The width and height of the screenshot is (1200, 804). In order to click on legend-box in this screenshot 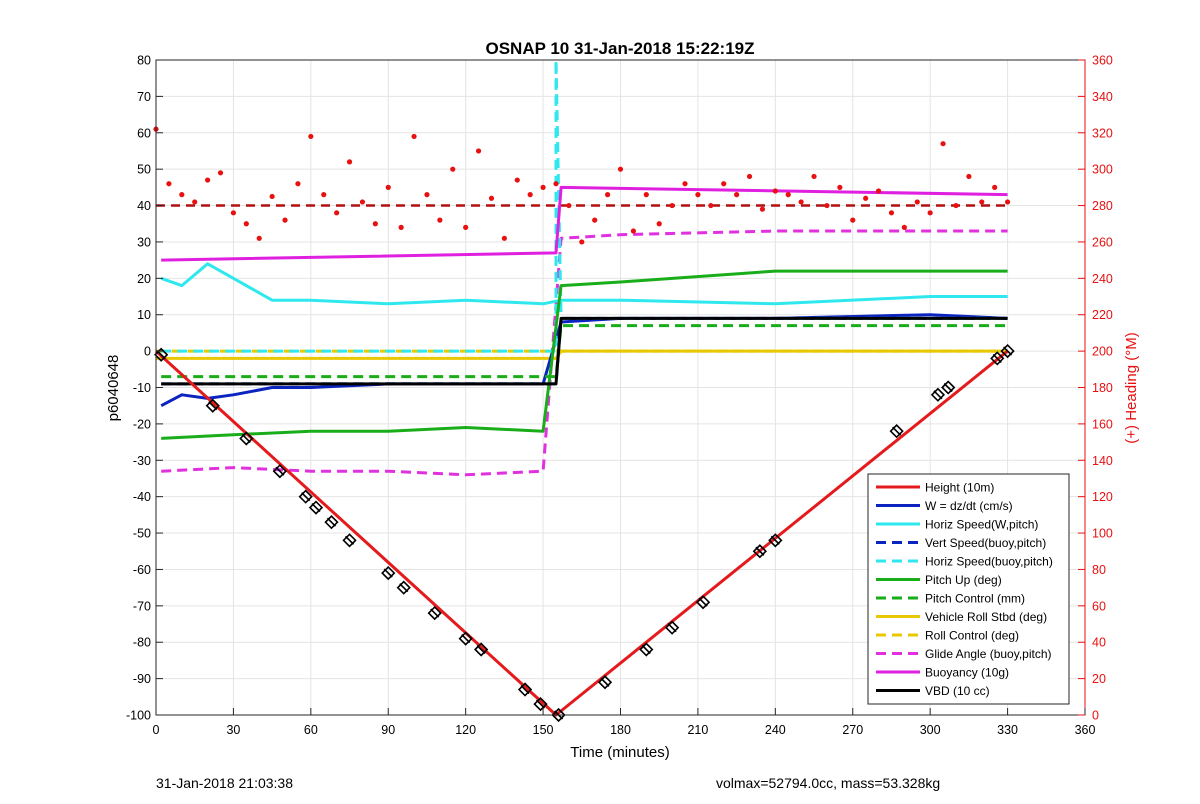, I will do `click(968, 589)`.